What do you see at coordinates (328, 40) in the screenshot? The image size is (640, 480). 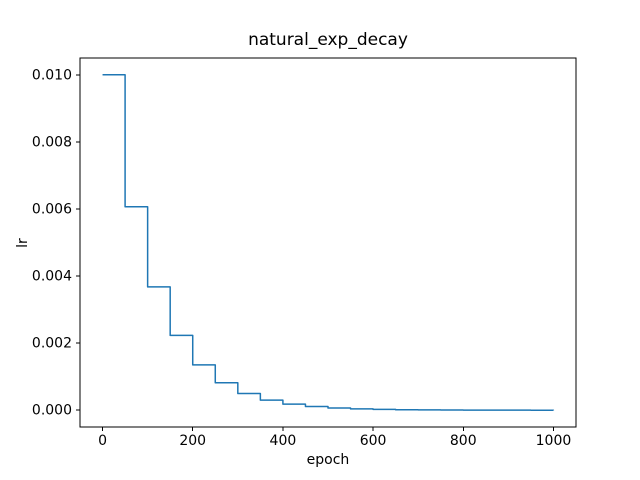 I see `chart-title: natural_exp_decay` at bounding box center [328, 40].